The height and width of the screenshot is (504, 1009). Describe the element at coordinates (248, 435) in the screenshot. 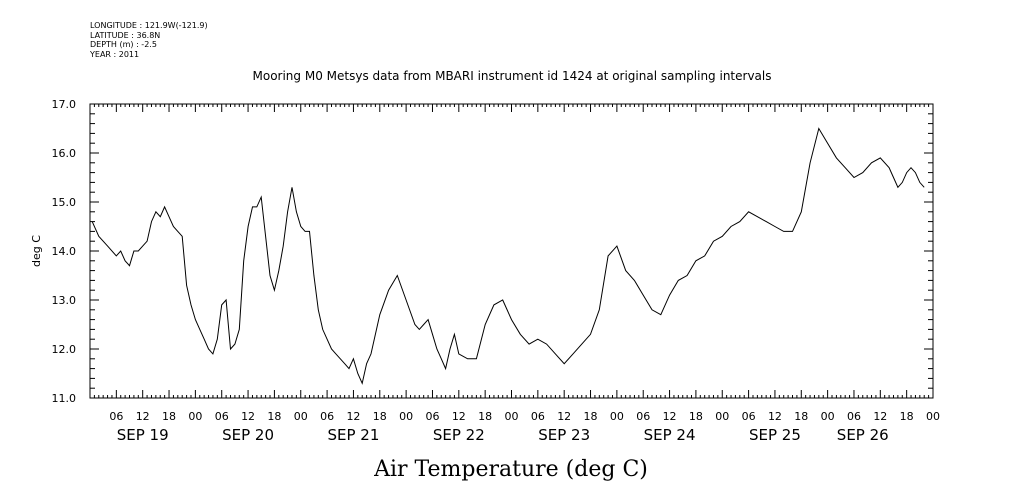

I see `x-day-label: SEP 20` at that location.